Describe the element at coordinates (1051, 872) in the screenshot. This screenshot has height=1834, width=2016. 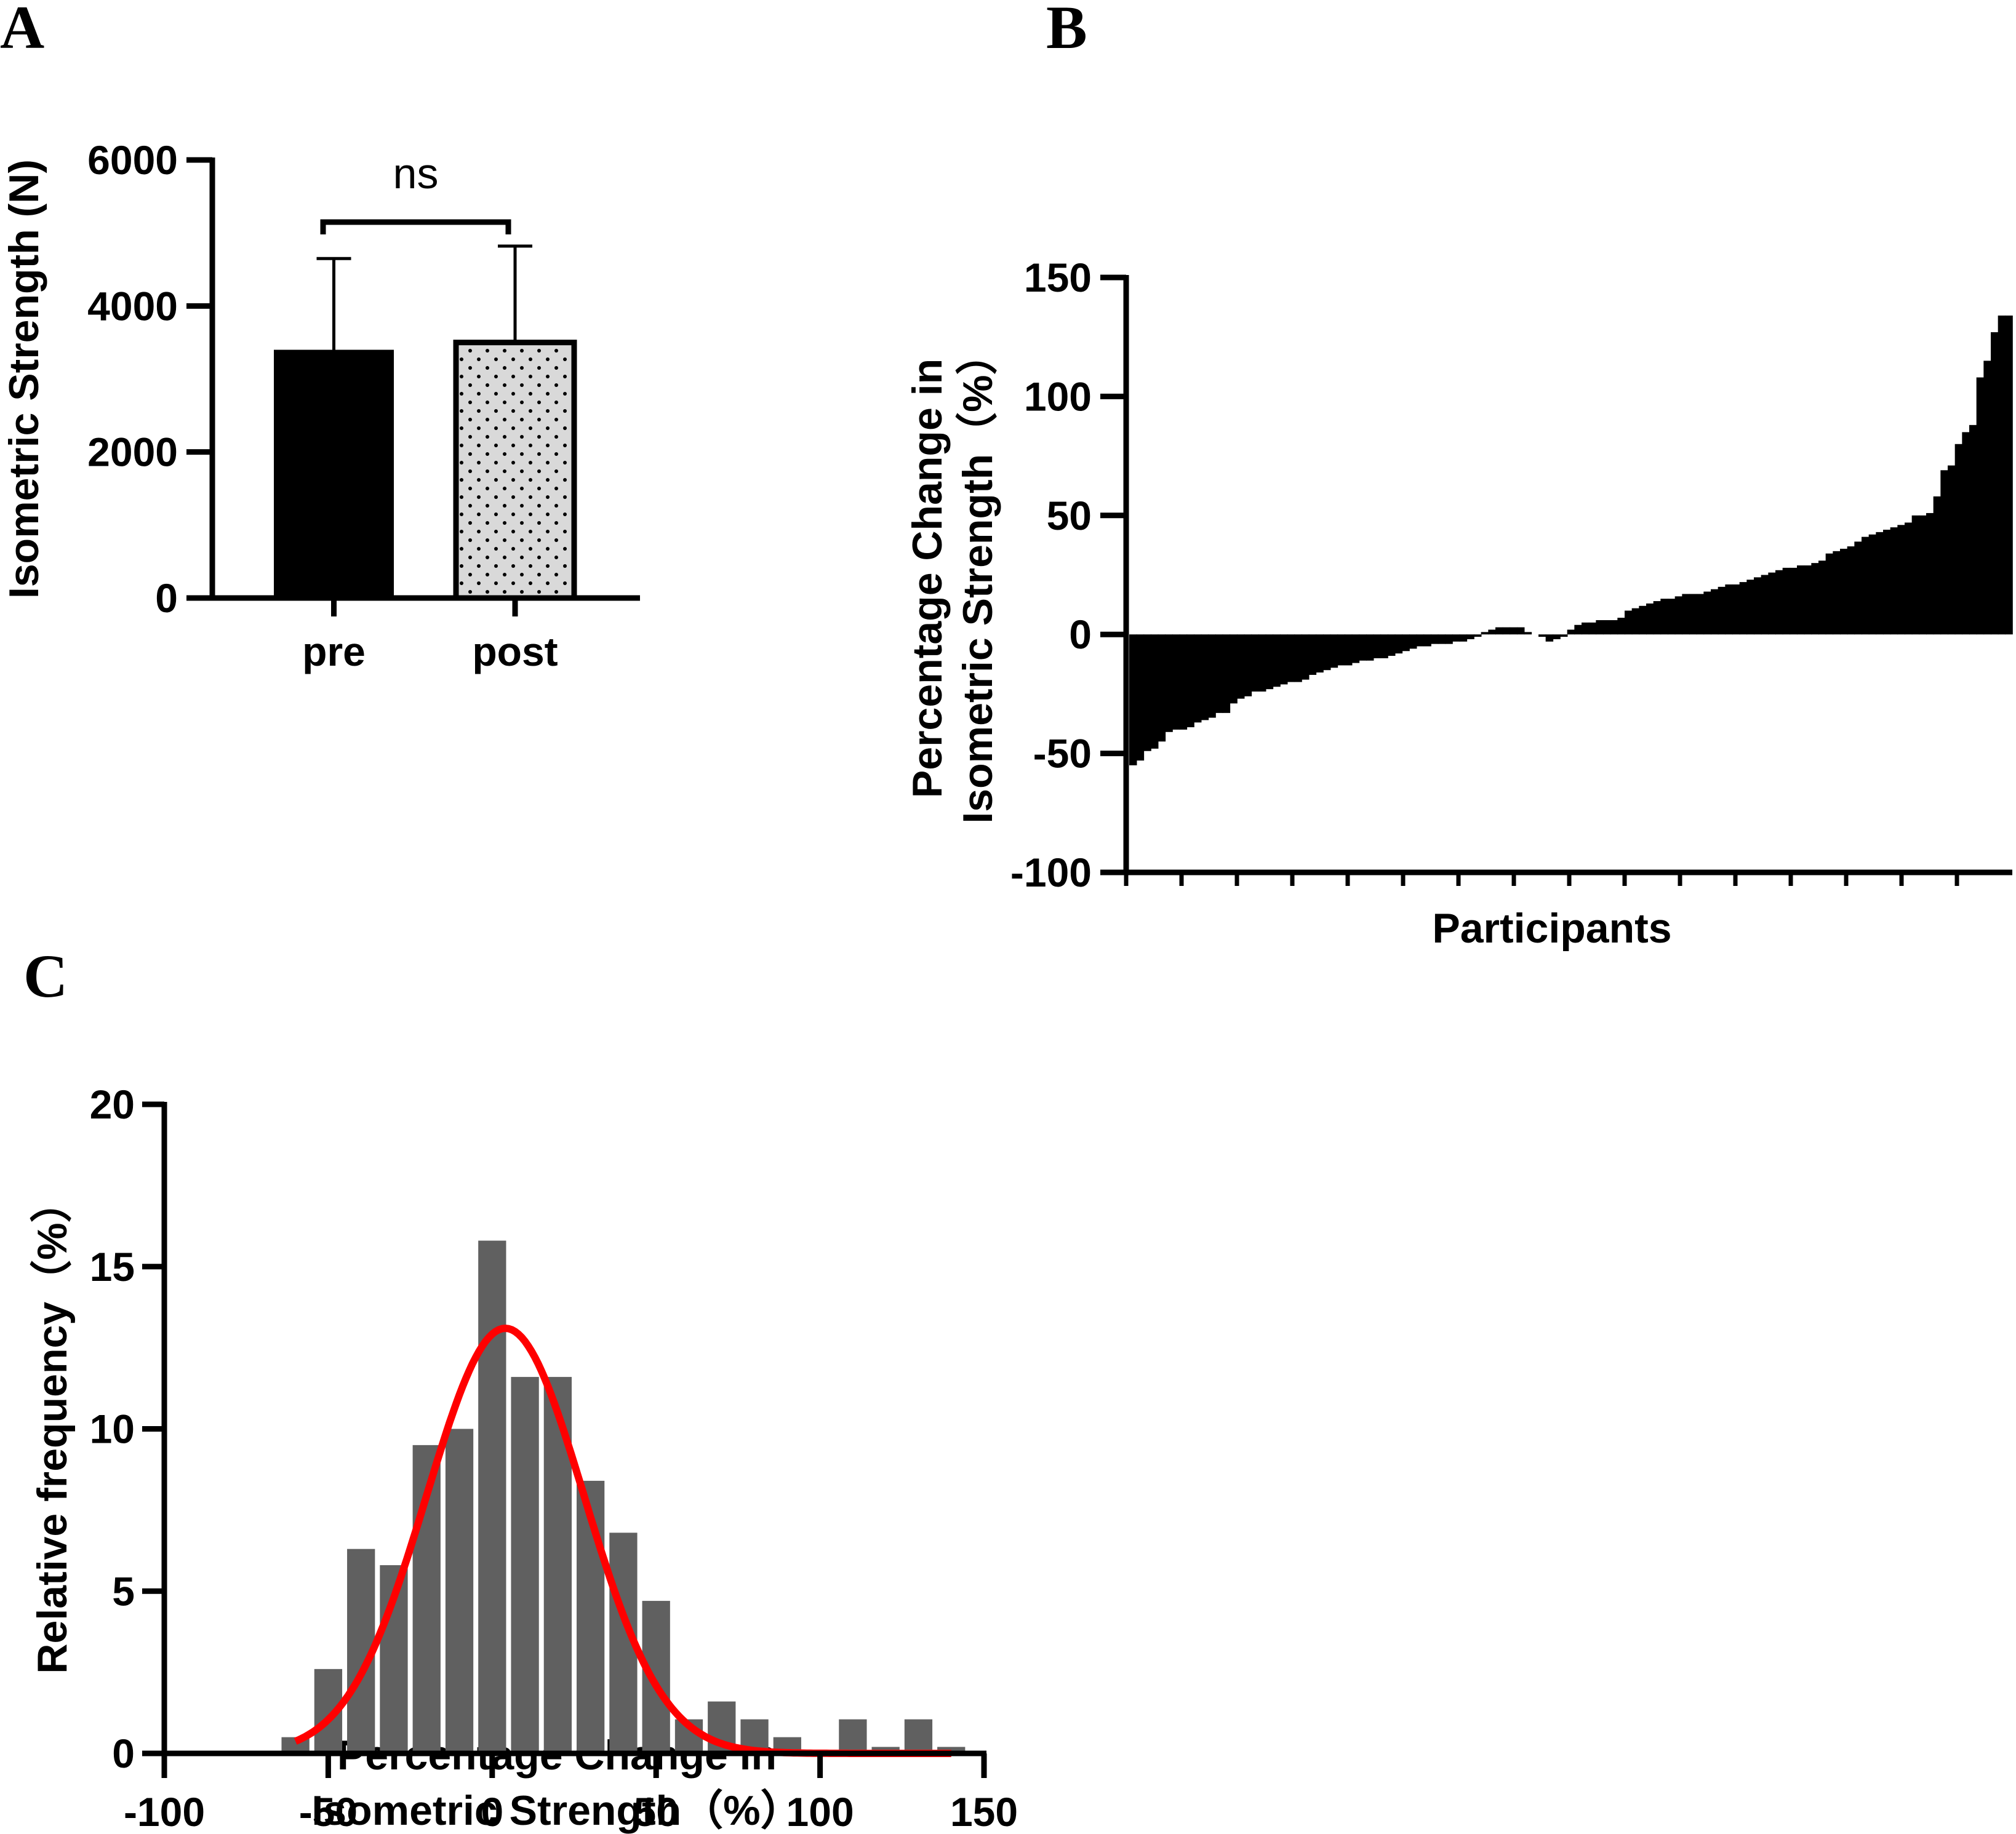
I see `panel-b-y-tick-label: -100` at that location.